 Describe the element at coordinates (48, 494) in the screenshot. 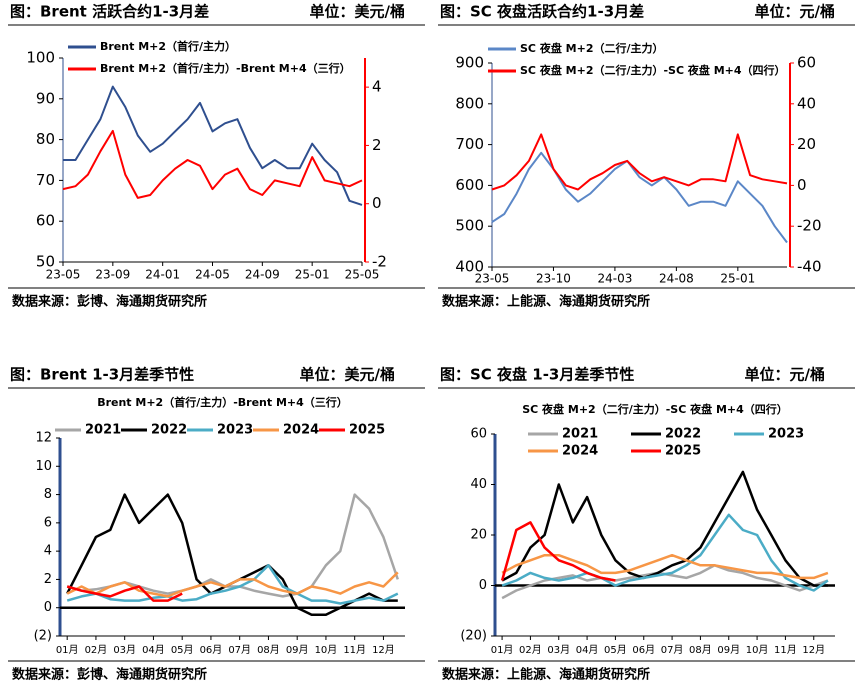

I see `y-tick-label: 8` at that location.